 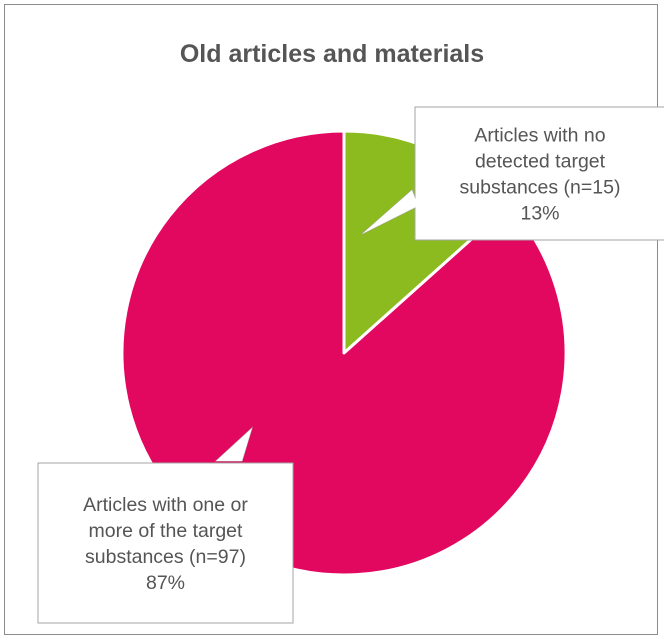 What do you see at coordinates (540, 162) in the screenshot?
I see `data-label-line: detected target` at bounding box center [540, 162].